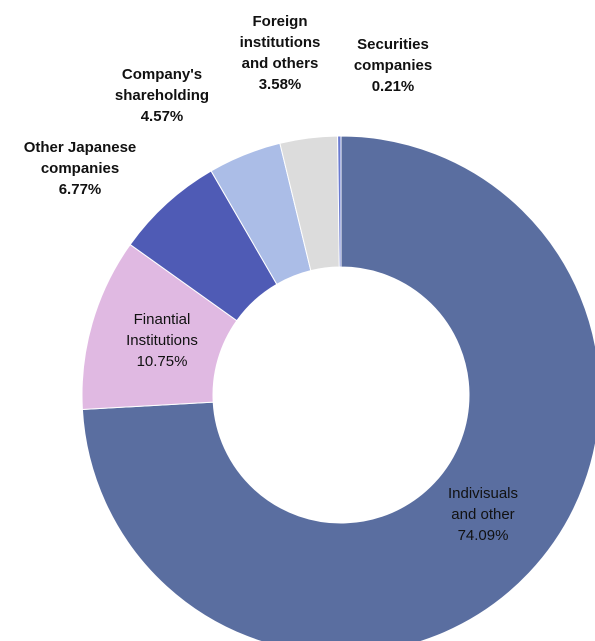  What do you see at coordinates (80, 189) in the screenshot?
I see `value-label: 6.77%` at bounding box center [80, 189].